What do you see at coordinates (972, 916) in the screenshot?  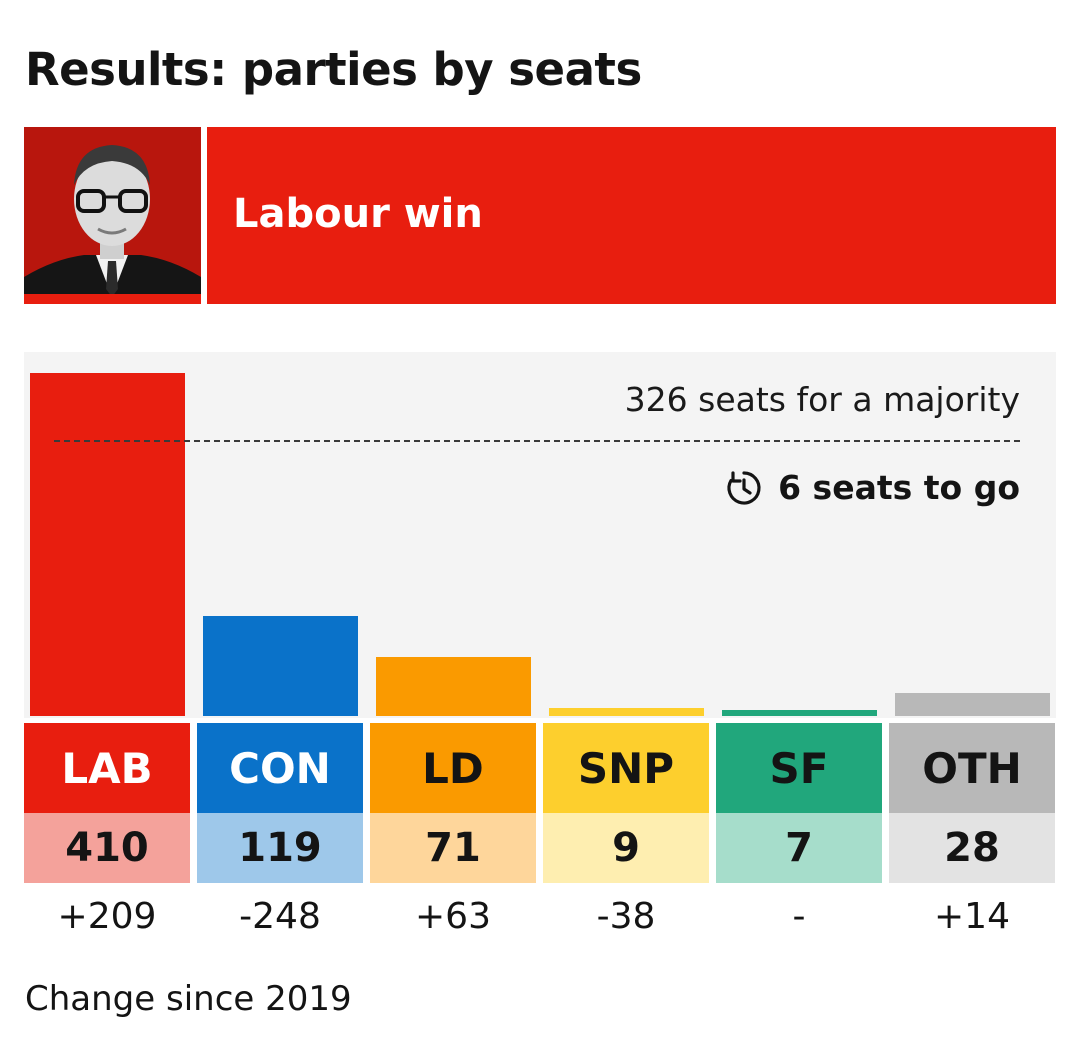 I see `seat-change-oth: +14` at bounding box center [972, 916].